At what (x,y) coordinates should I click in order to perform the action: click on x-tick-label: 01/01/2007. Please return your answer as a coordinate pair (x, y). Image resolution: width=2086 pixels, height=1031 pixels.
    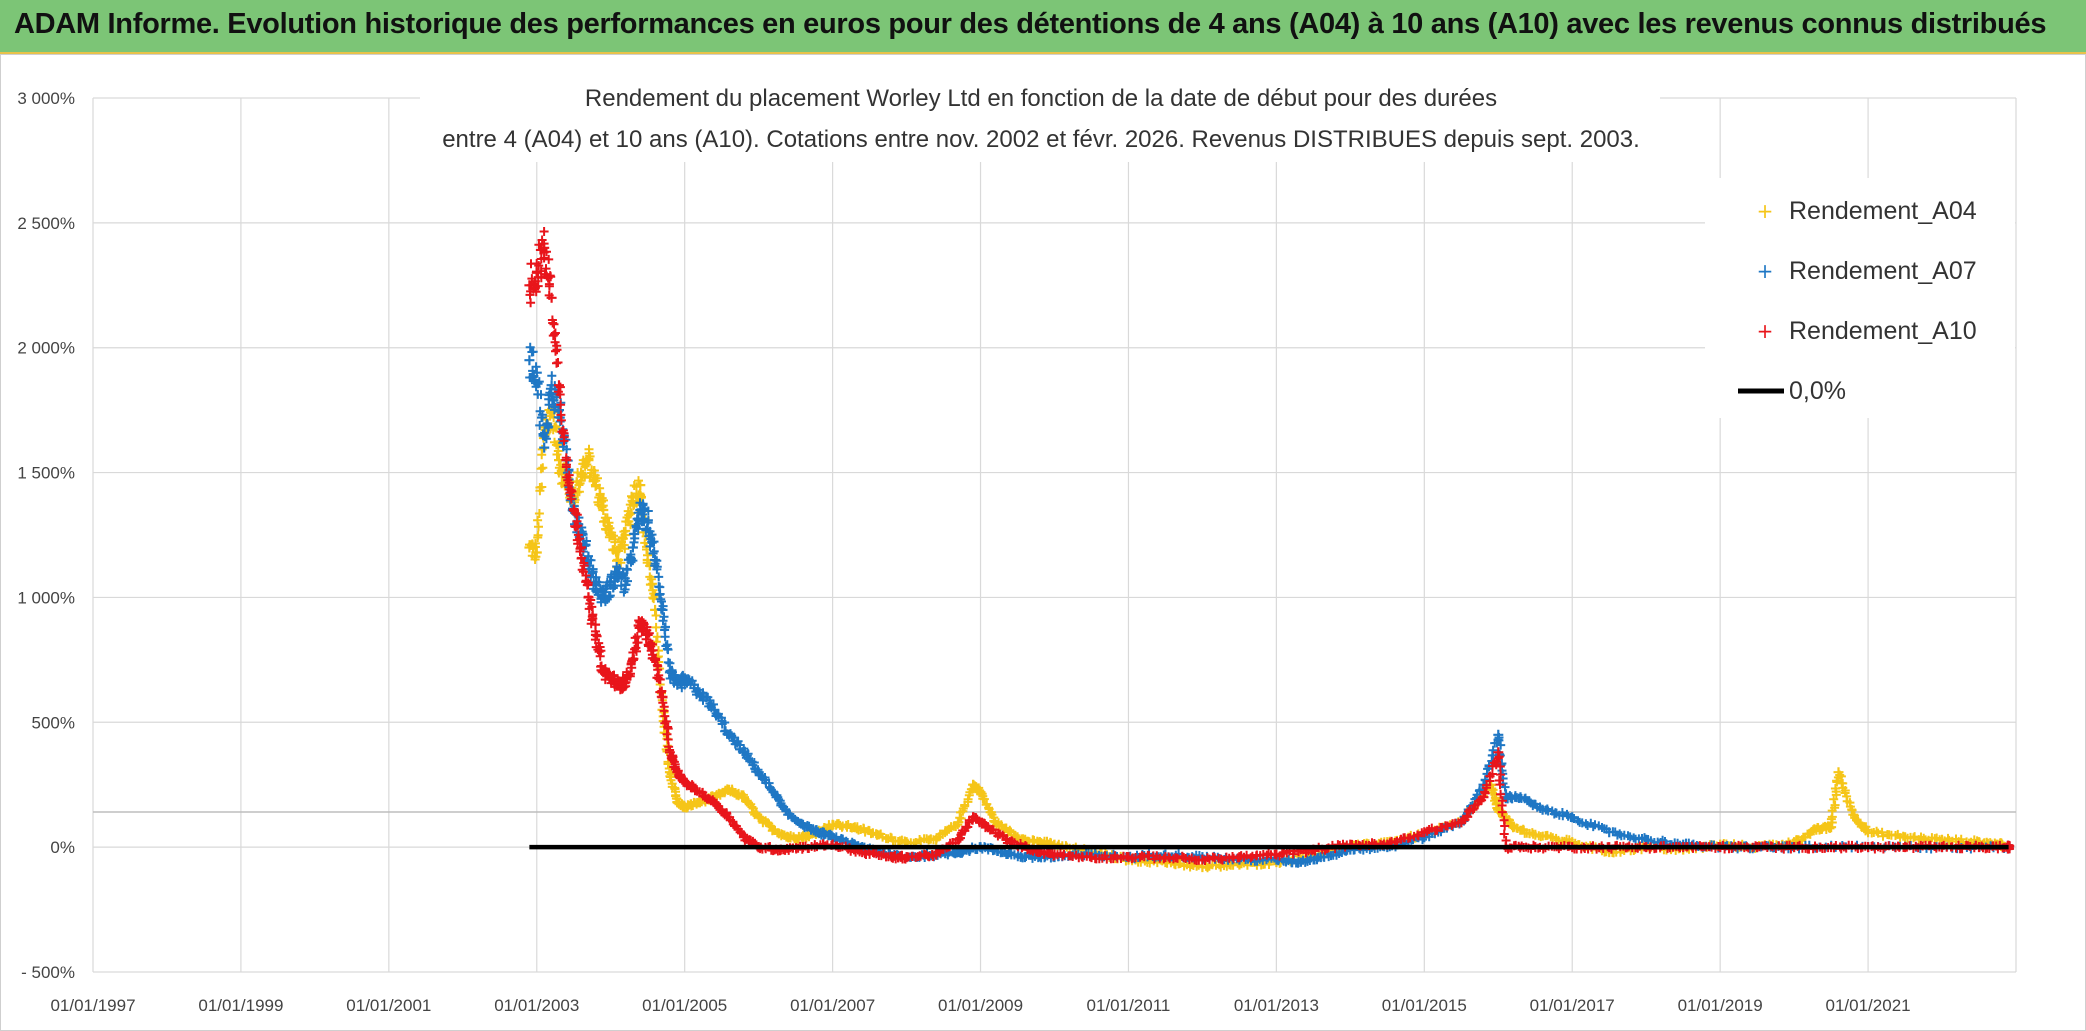
    Looking at the image, I should click on (832, 1005).